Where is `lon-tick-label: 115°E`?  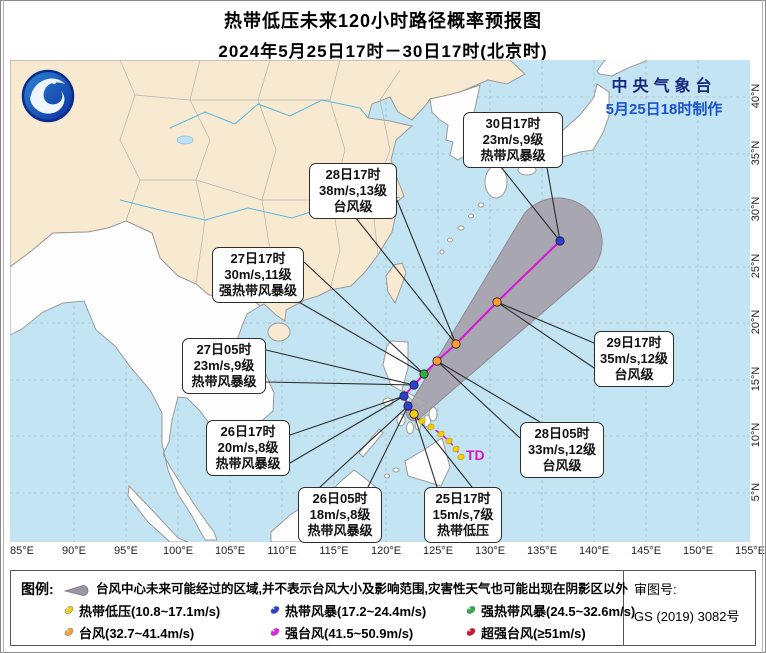 lon-tick-label: 115°E is located at coordinates (334, 551).